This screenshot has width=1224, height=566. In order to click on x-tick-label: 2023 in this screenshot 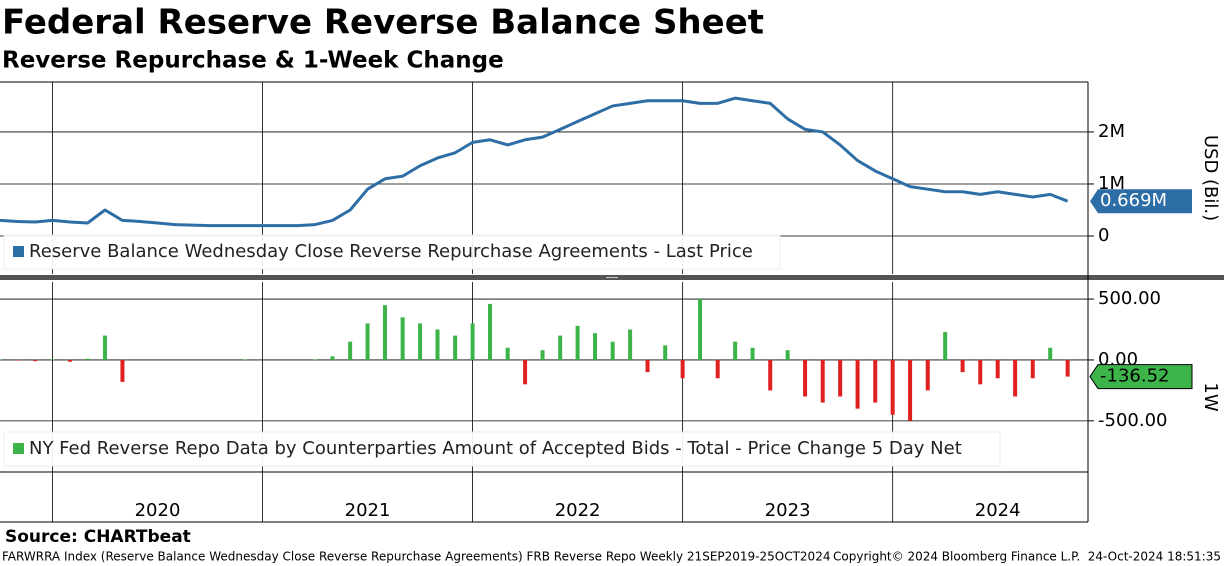, I will do `click(788, 510)`.